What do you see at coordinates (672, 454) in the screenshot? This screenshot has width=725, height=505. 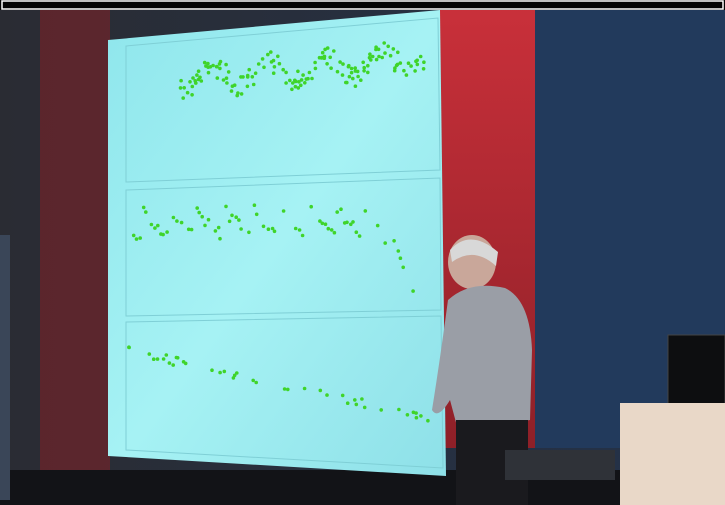 I see `podium` at bounding box center [672, 454].